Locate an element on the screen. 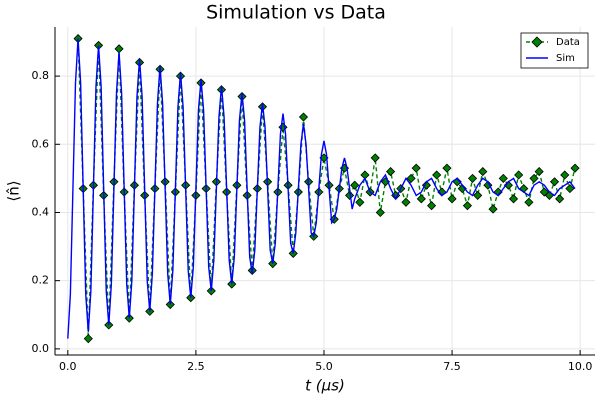 The image size is (600, 400). y-tick-label: 0.4 is located at coordinates (41, 211).